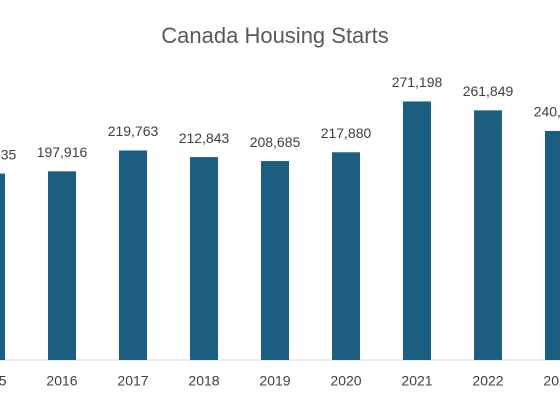 The height and width of the screenshot is (420, 560). Describe the element at coordinates (417, 82) in the screenshot. I see `data-label: 271,198` at that location.